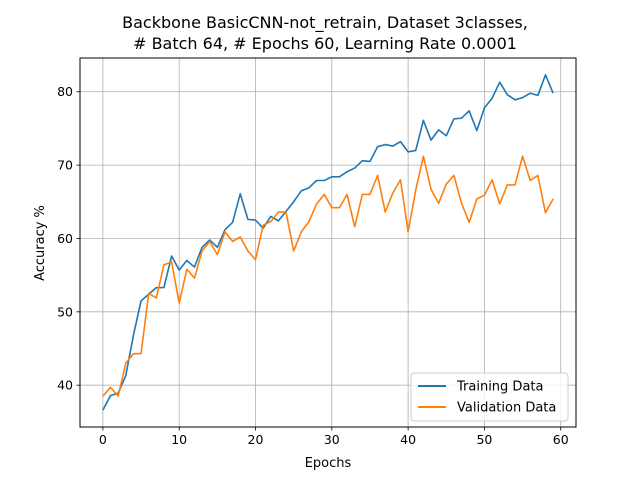 This screenshot has width=640, height=480. Describe the element at coordinates (65, 385) in the screenshot. I see `y-tick-label: 40` at that location.